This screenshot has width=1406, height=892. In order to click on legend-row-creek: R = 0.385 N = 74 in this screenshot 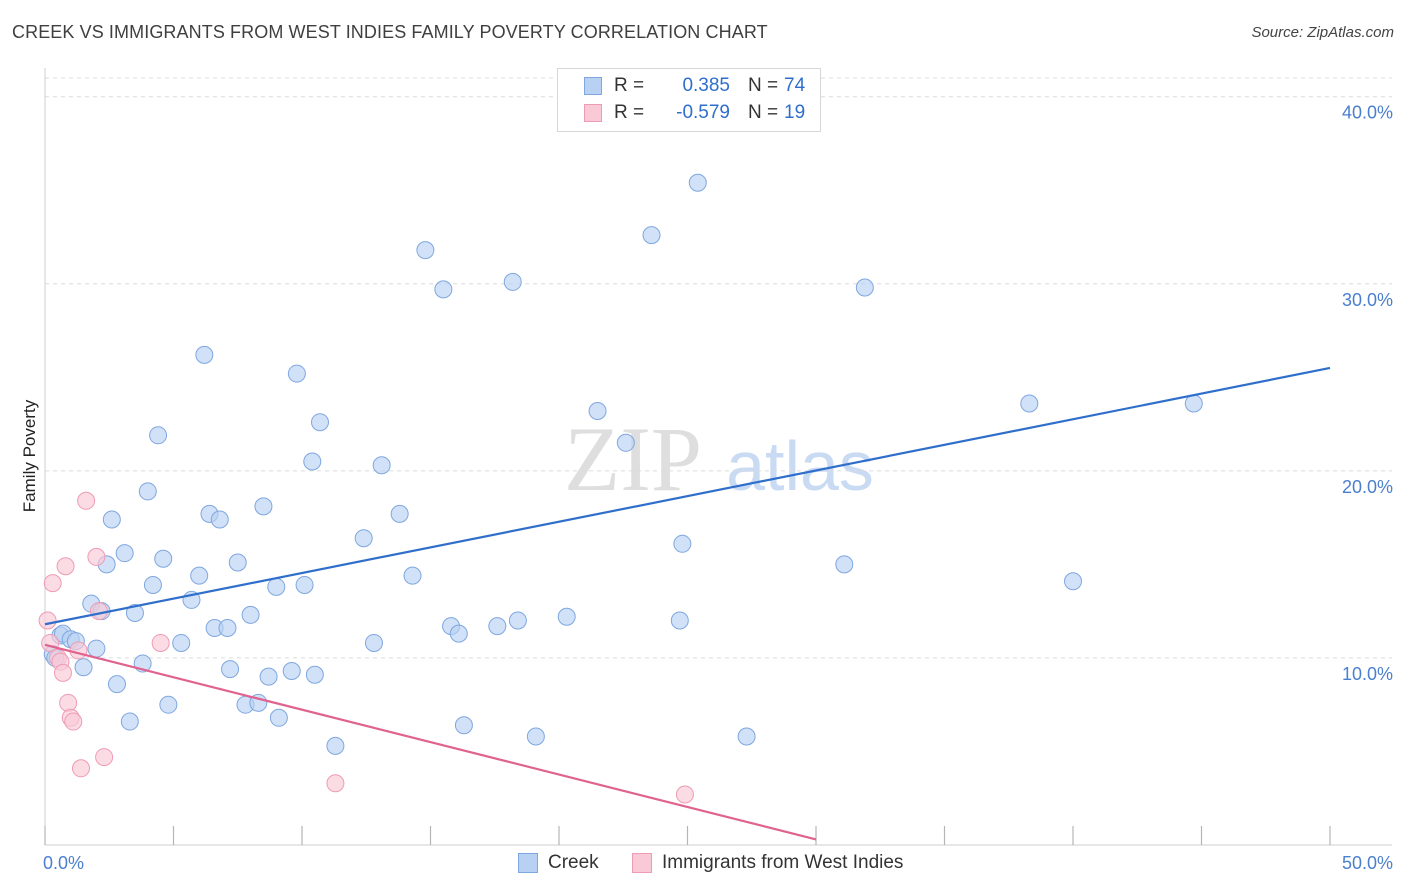, I will do `click(699, 86)`.